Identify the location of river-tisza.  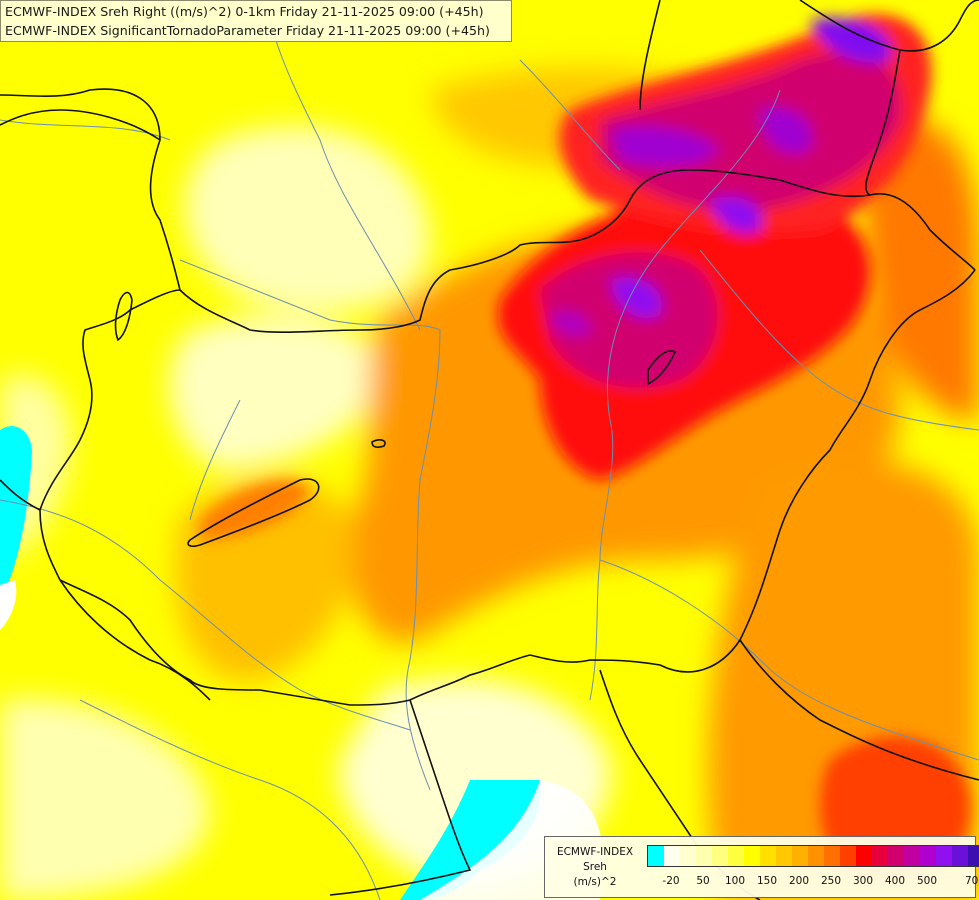
(685, 395).